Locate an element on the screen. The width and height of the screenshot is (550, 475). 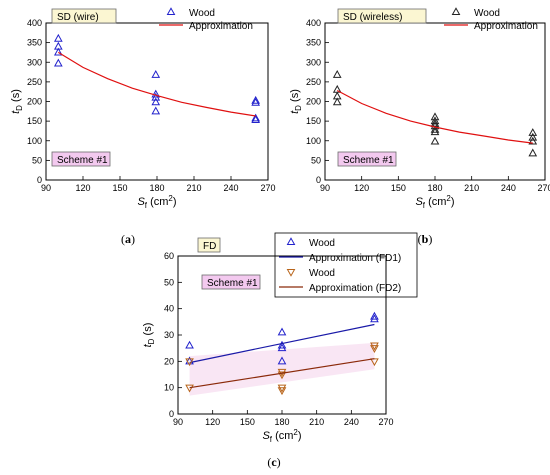
panel-b-y-tick-label-7: 350 is located at coordinates (313, 43).